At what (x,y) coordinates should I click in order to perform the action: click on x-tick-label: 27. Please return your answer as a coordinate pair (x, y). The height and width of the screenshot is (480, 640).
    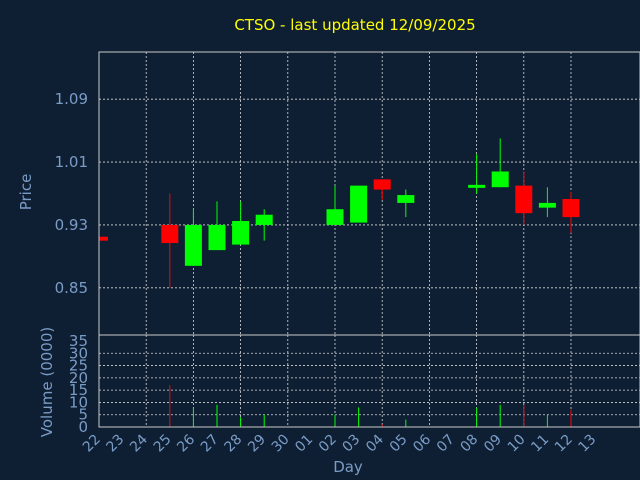
    Looking at the image, I should click on (210, 444).